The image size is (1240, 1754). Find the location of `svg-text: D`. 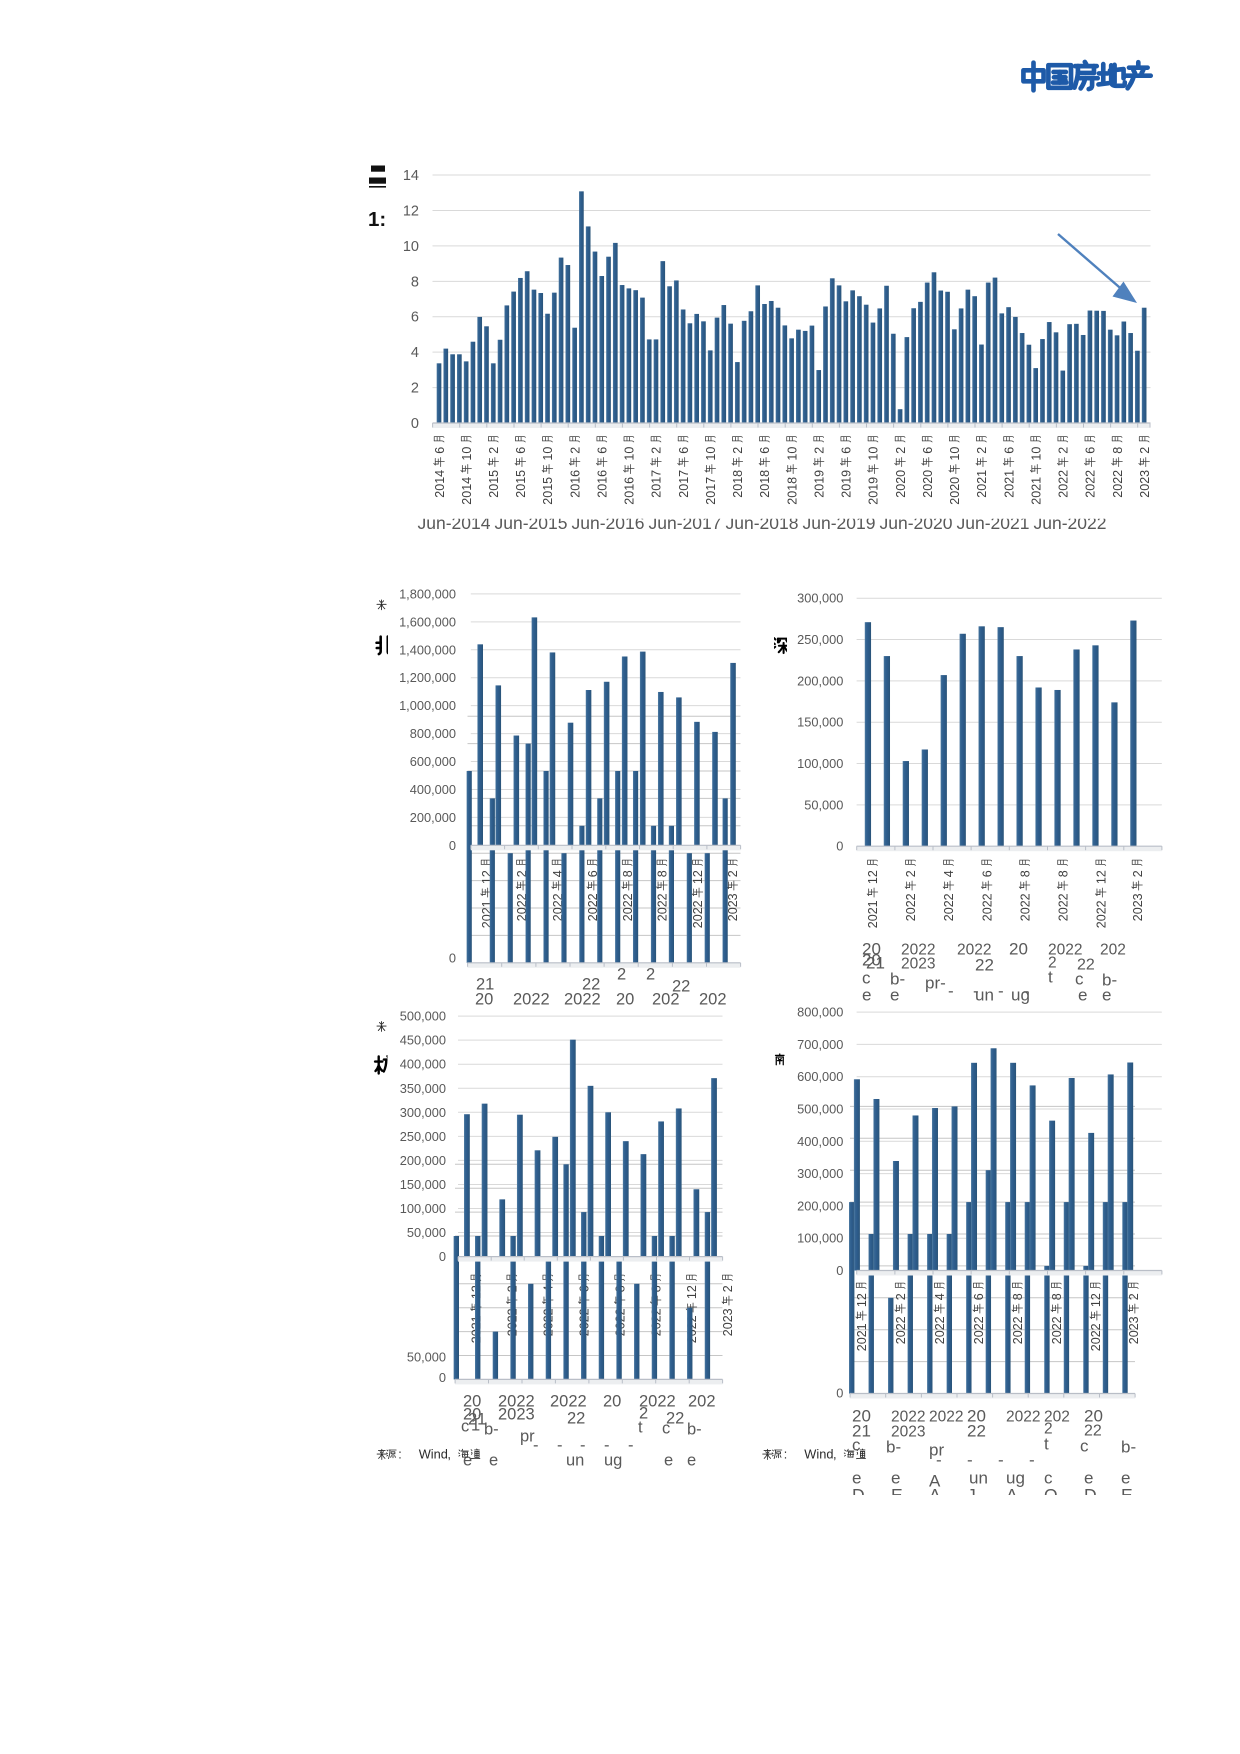

svg-text: D is located at coordinates (1090, 1495).